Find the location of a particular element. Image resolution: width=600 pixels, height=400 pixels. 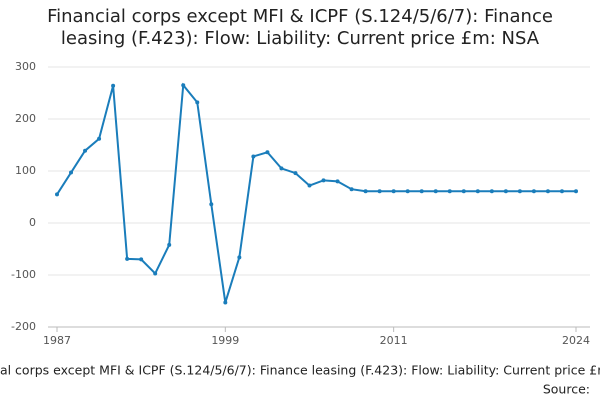

y-tick-label: 100 is located at coordinates (25, 170).